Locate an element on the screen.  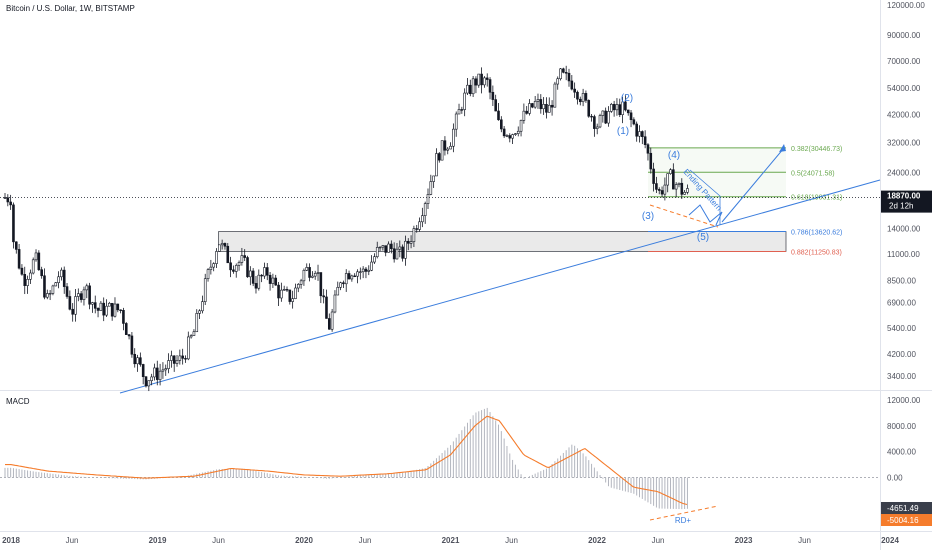
divergence-label: RD+ is located at coordinates (683, 520).